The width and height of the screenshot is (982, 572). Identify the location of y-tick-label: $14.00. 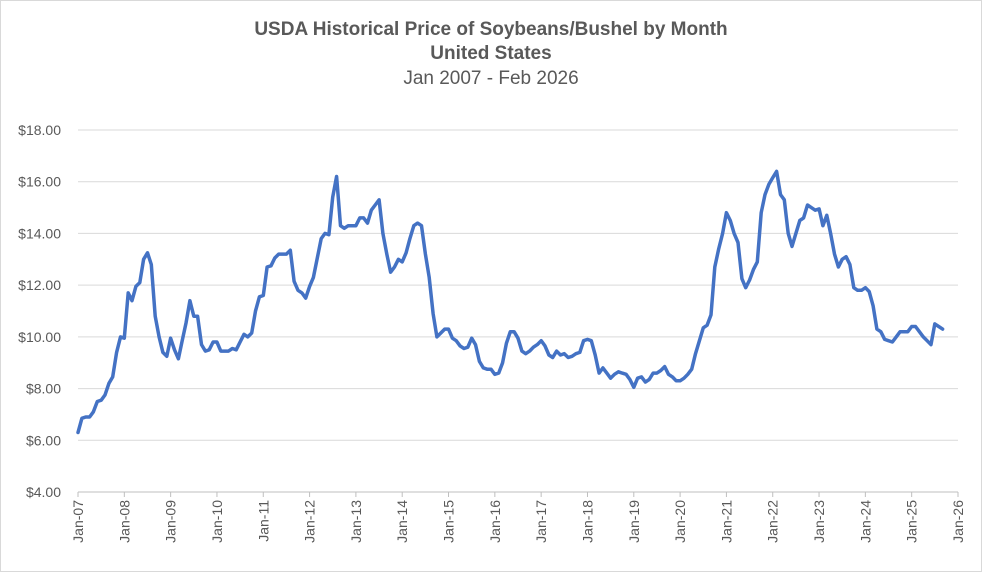
(39, 233).